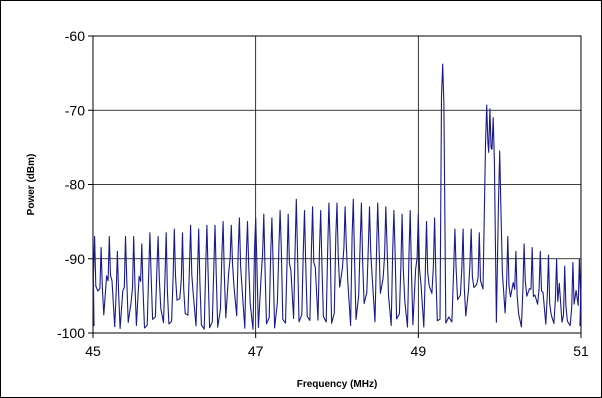  What do you see at coordinates (71, 333) in the screenshot?
I see `y-tick-label: -100` at bounding box center [71, 333].